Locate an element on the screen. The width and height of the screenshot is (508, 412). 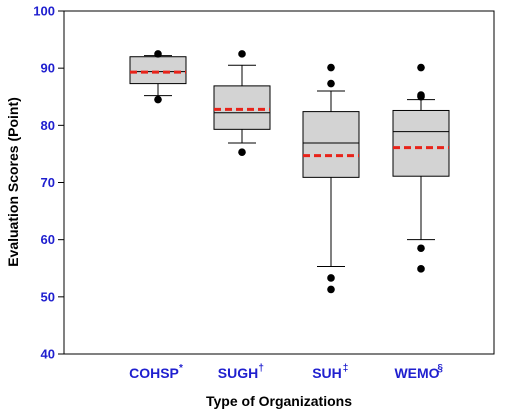
y-tick-label: 50 is located at coordinates (48, 296).